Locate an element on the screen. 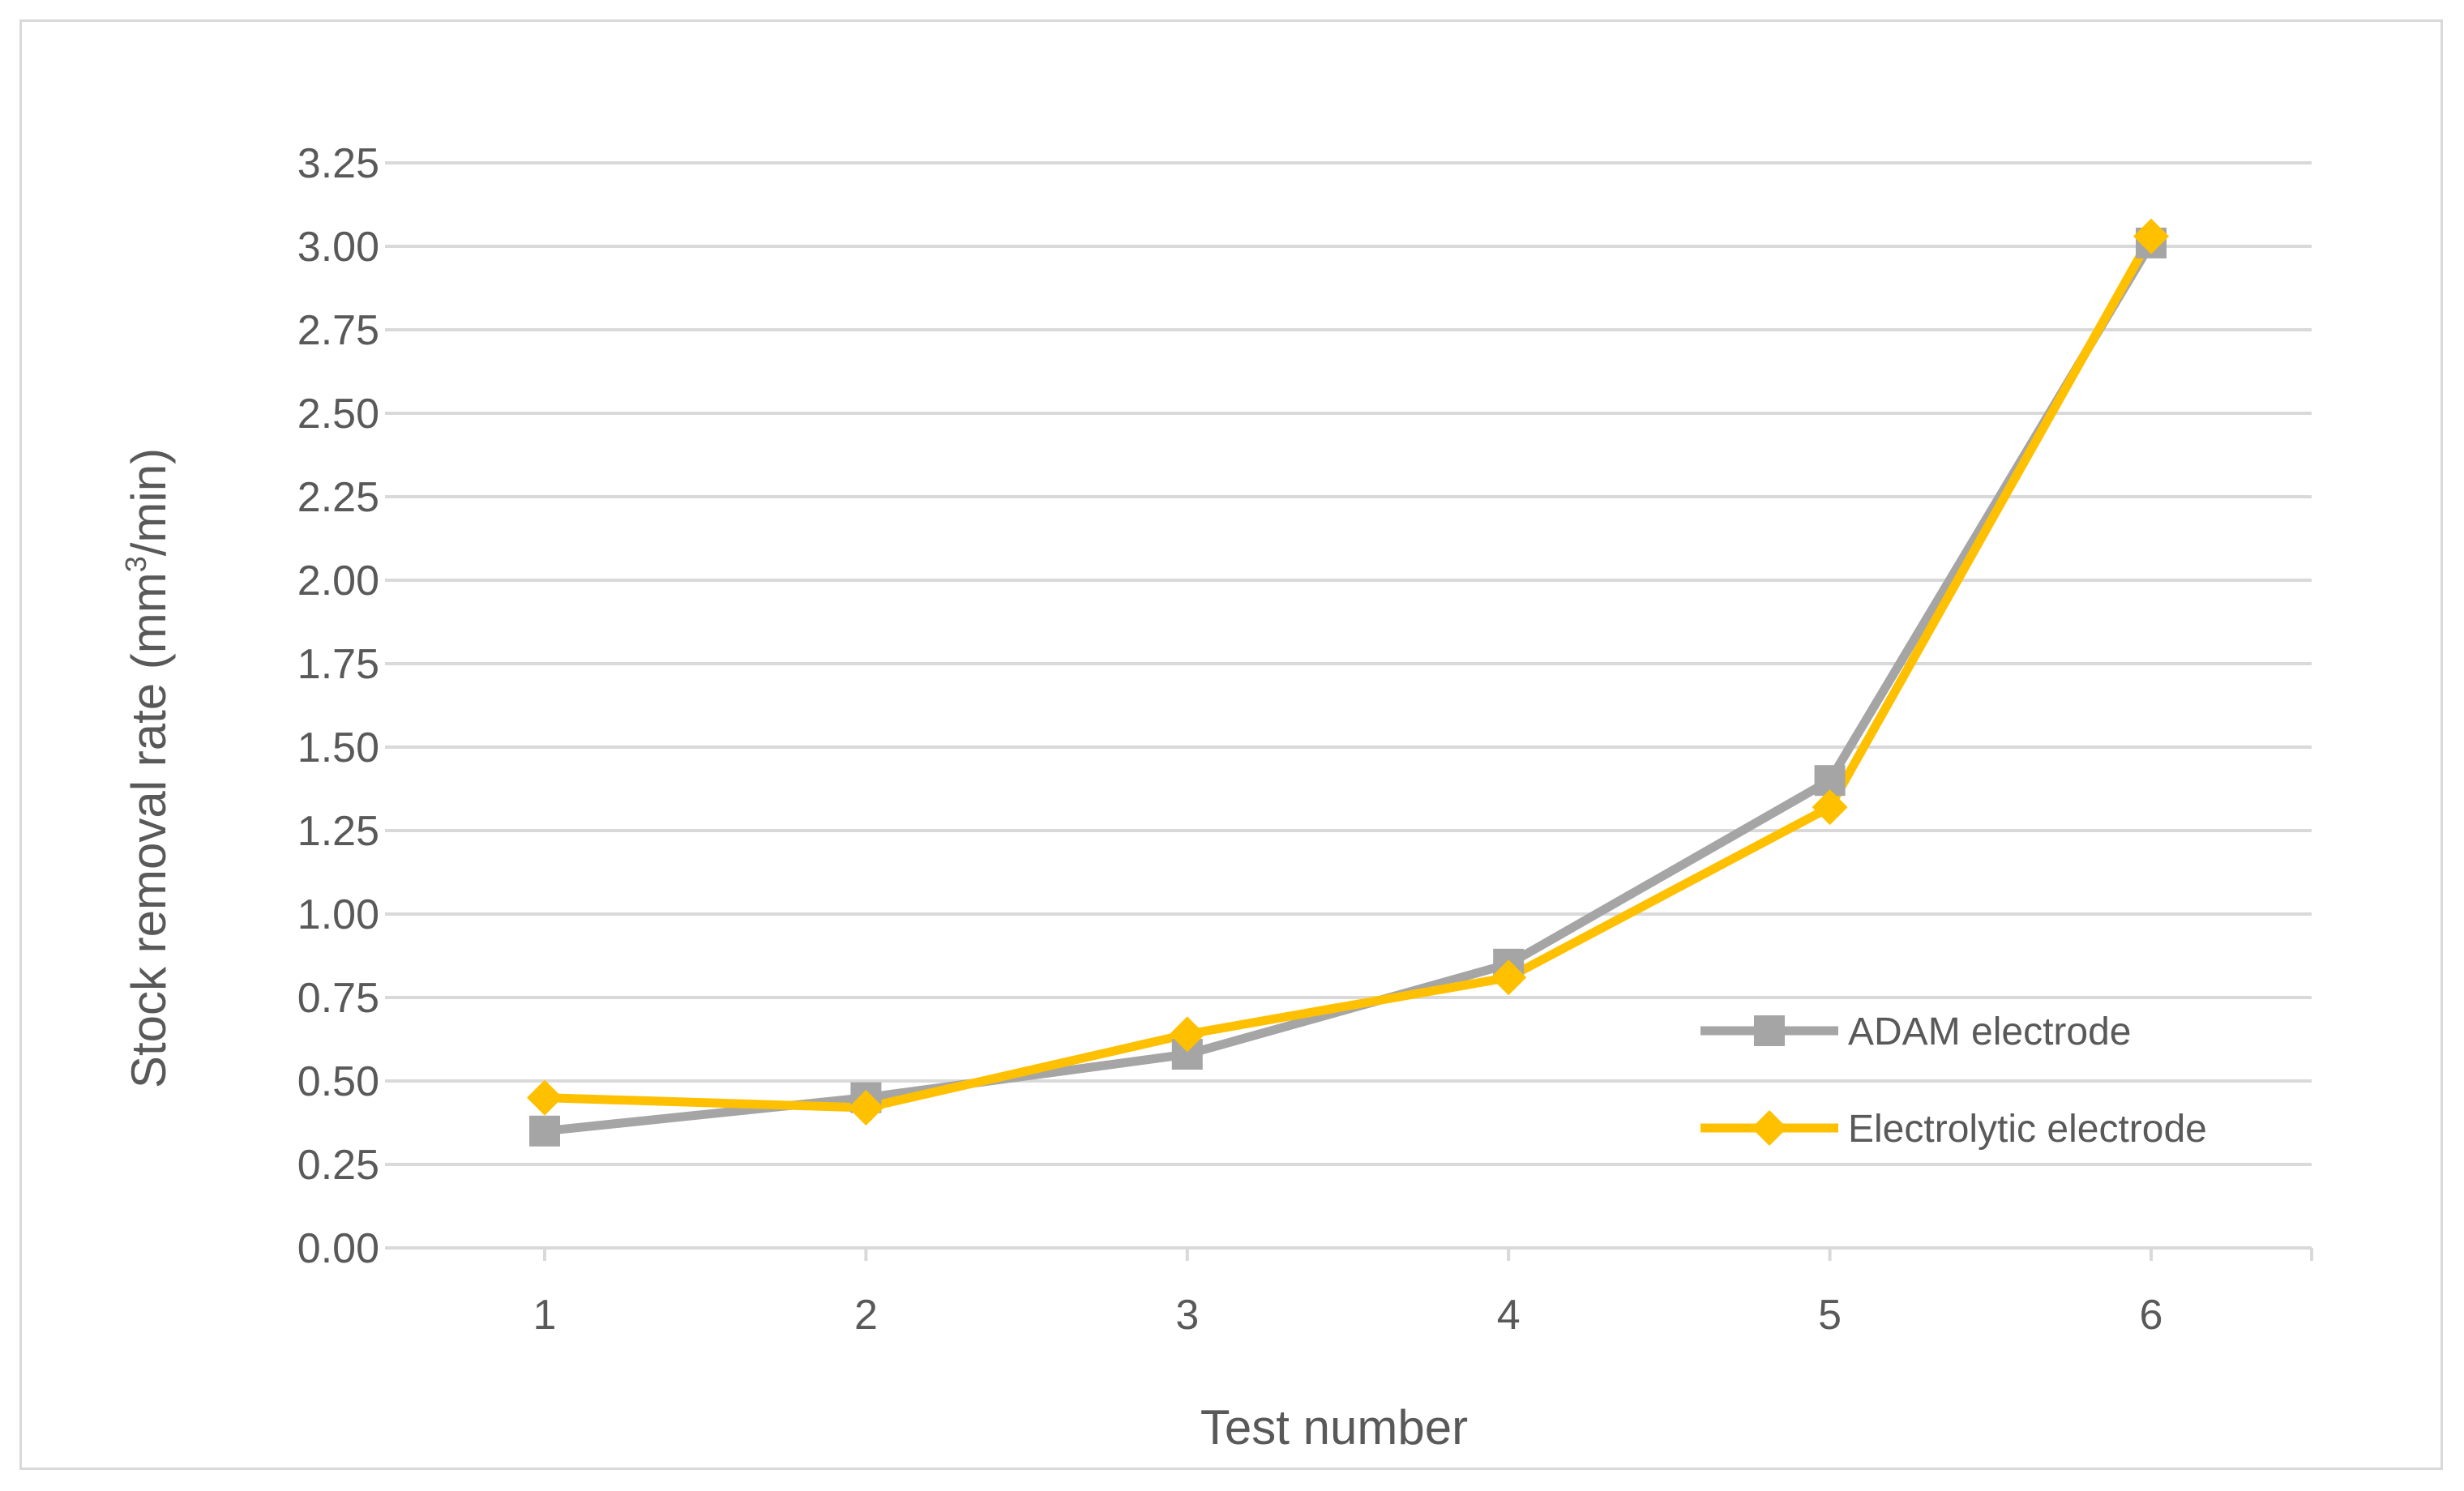 Image resolution: width=2464 pixels, height=1491 pixels. y-axis-title: Stock removal rate (mm3/min) is located at coordinates (147, 768).